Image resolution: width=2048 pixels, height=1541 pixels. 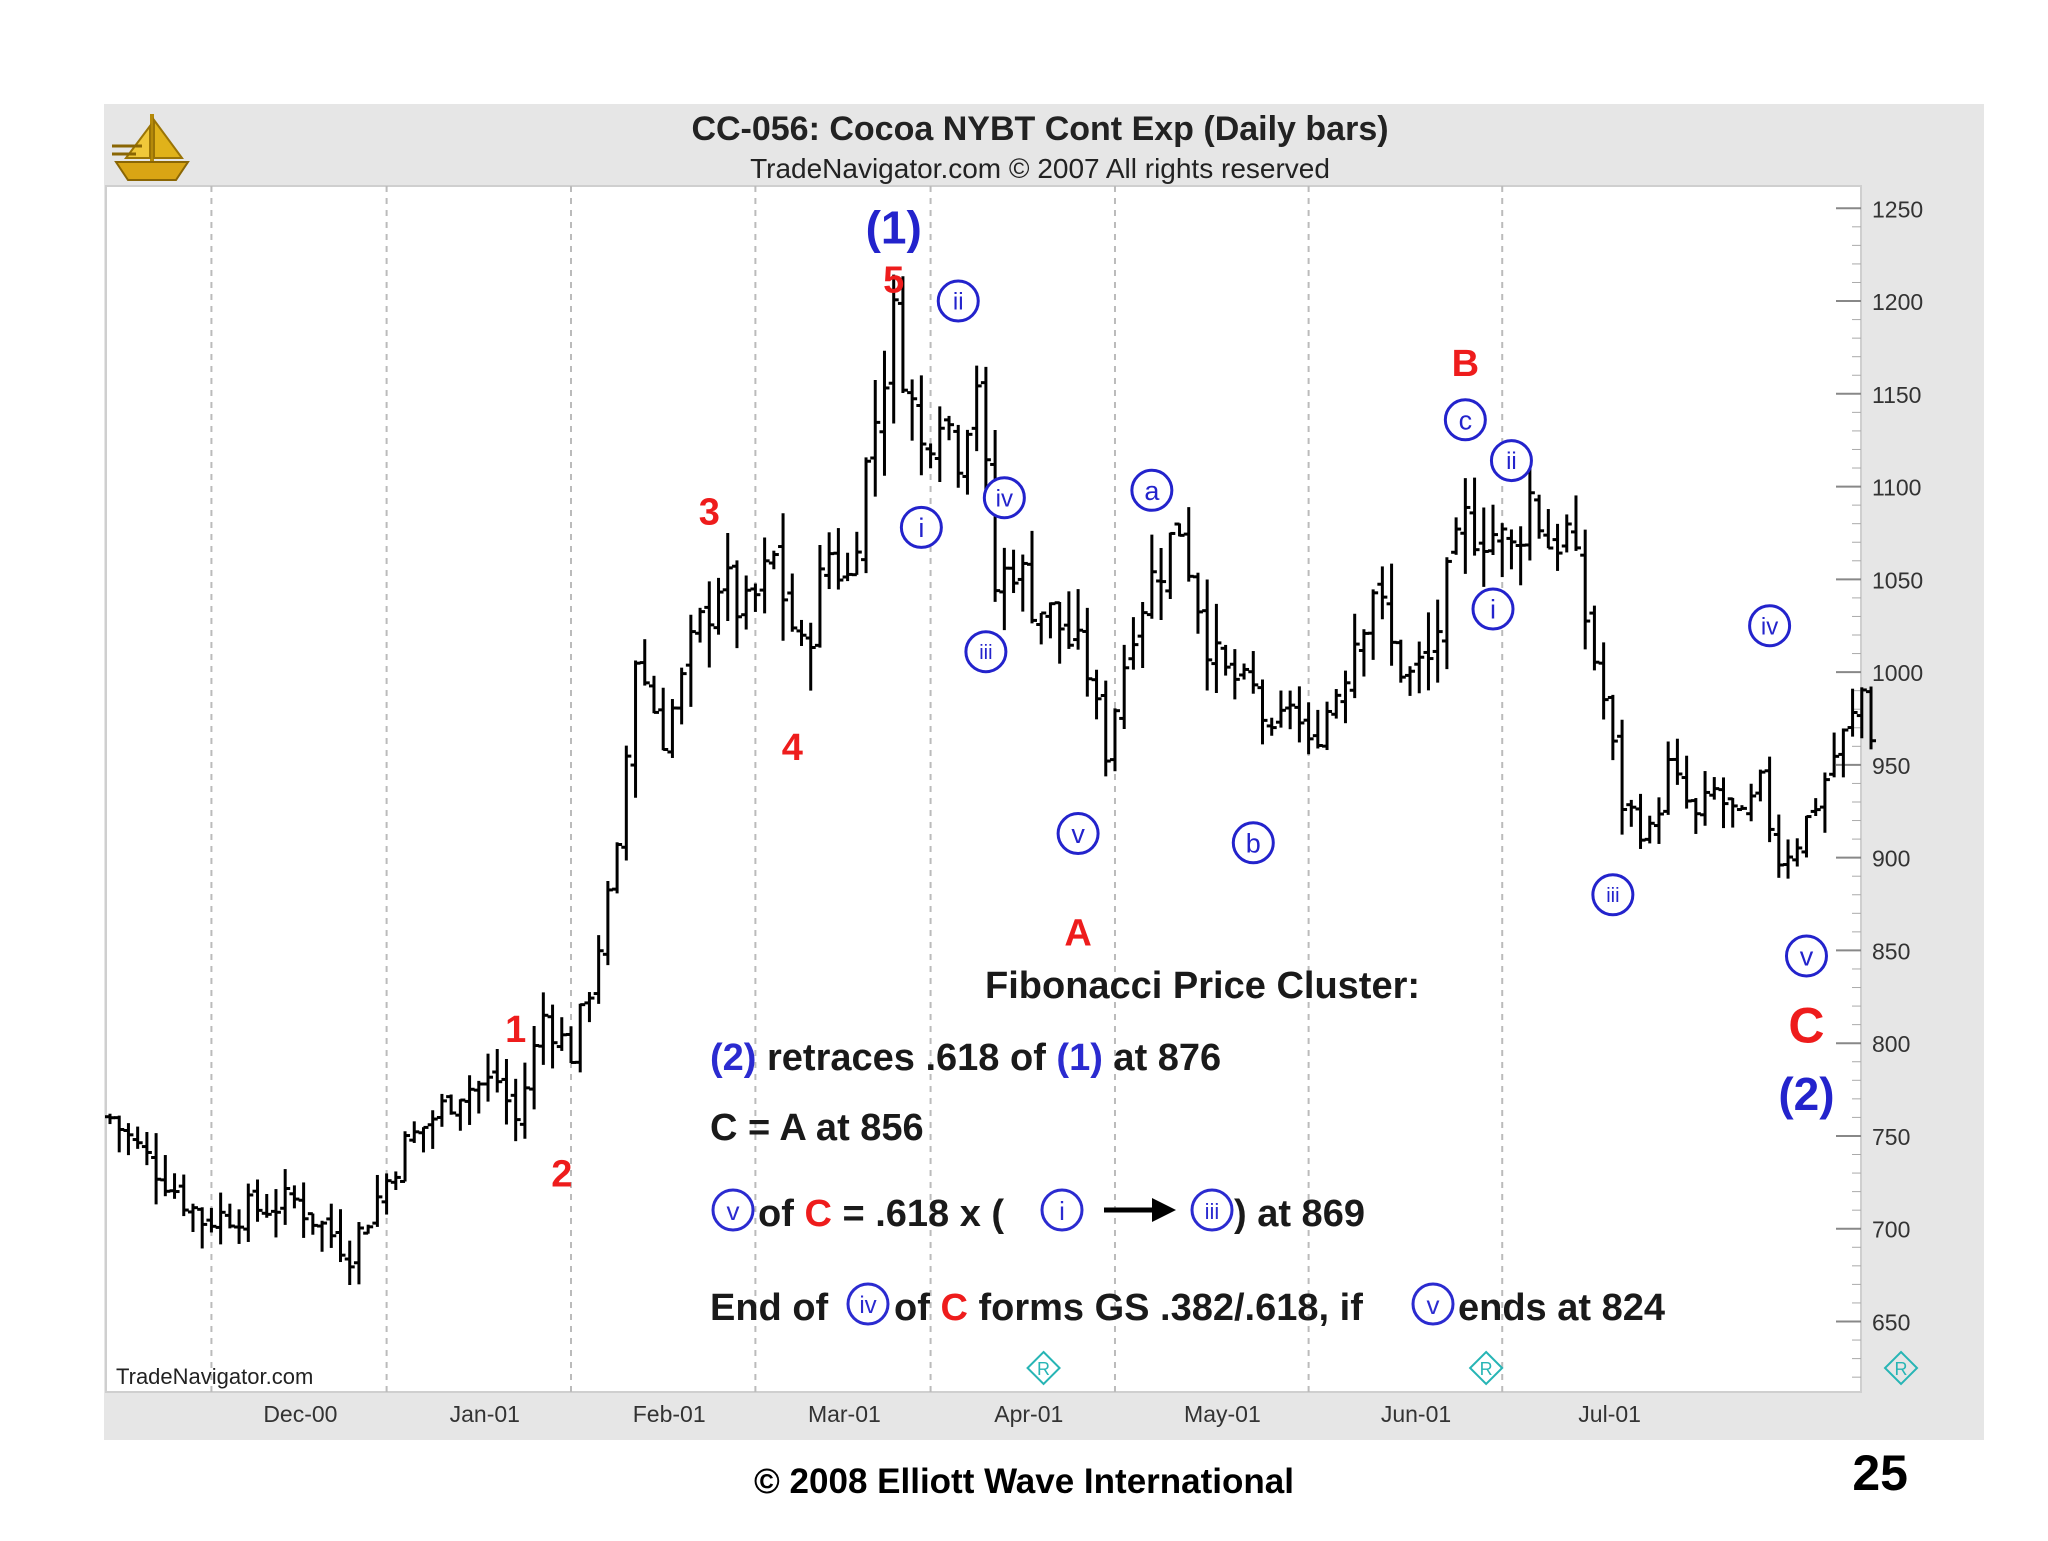 What do you see at coordinates (1202, 986) in the screenshot?
I see `annotation-heading: Fibonacci Price Cluster:` at bounding box center [1202, 986].